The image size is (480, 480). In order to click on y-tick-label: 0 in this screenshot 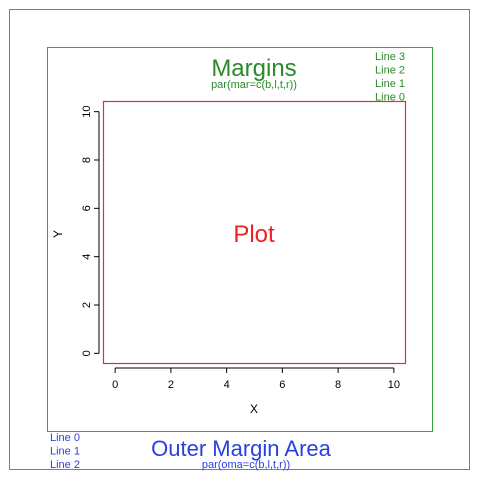, I will do `click(87, 353)`.